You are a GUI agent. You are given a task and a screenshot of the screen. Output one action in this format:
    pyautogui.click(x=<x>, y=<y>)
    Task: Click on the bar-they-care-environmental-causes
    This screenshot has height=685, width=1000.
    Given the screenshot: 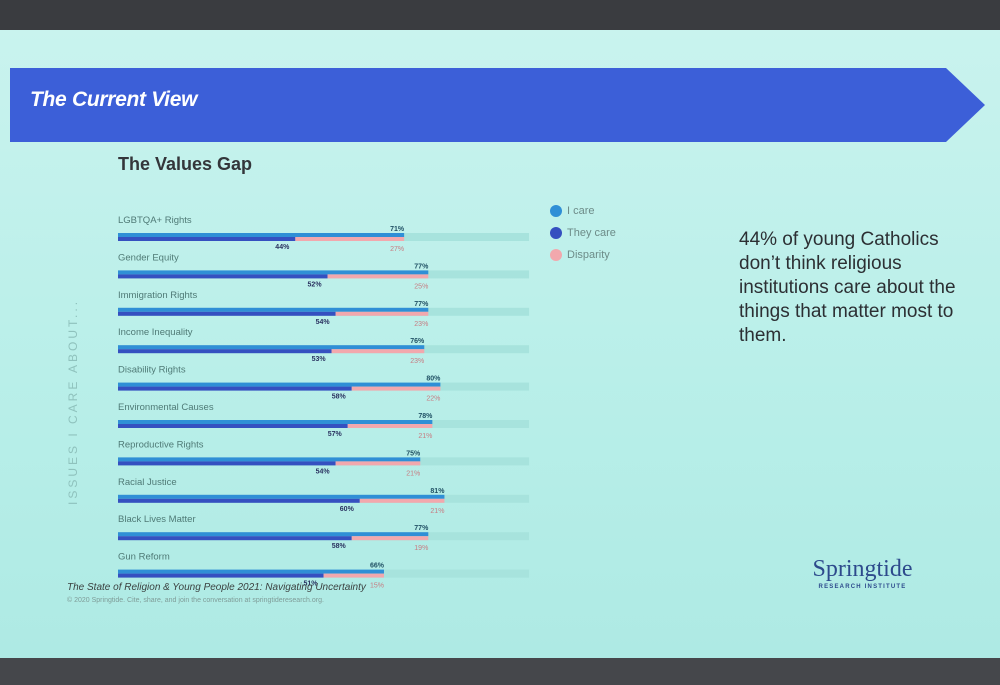 What is the action you would take?
    pyautogui.click(x=233, y=426)
    